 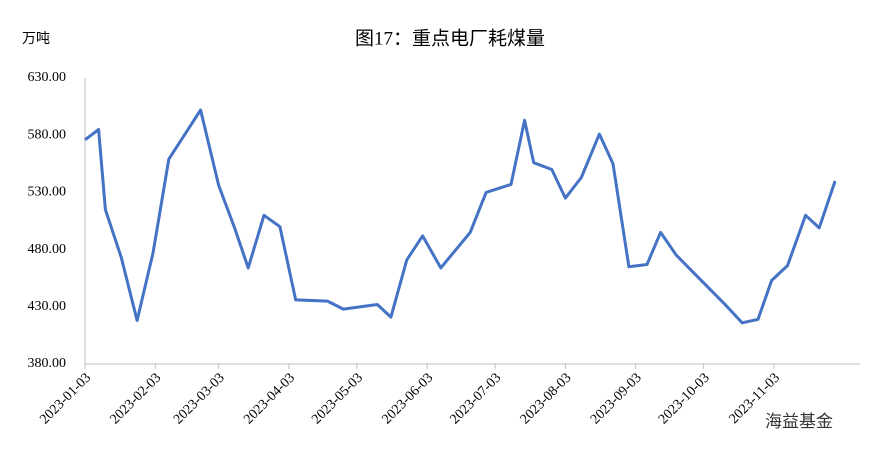 I want to click on x-tick-label: 2023-05-03, so click(x=337, y=398).